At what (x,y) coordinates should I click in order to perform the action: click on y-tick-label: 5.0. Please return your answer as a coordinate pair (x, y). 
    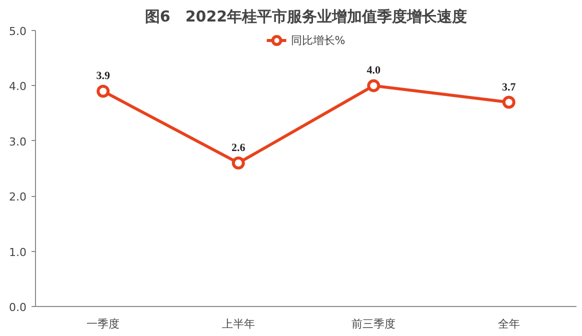
    Looking at the image, I should click on (18, 31).